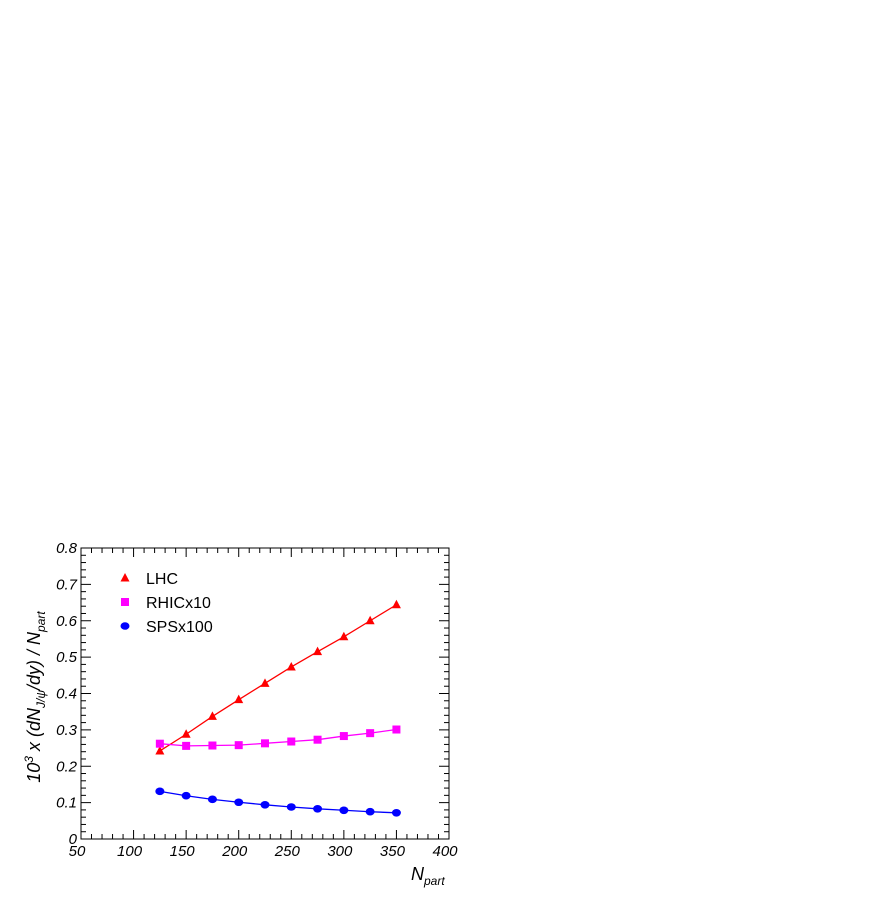 The height and width of the screenshot is (905, 880). Describe the element at coordinates (178, 603) in the screenshot. I see `legend-label: RHICx10` at that location.